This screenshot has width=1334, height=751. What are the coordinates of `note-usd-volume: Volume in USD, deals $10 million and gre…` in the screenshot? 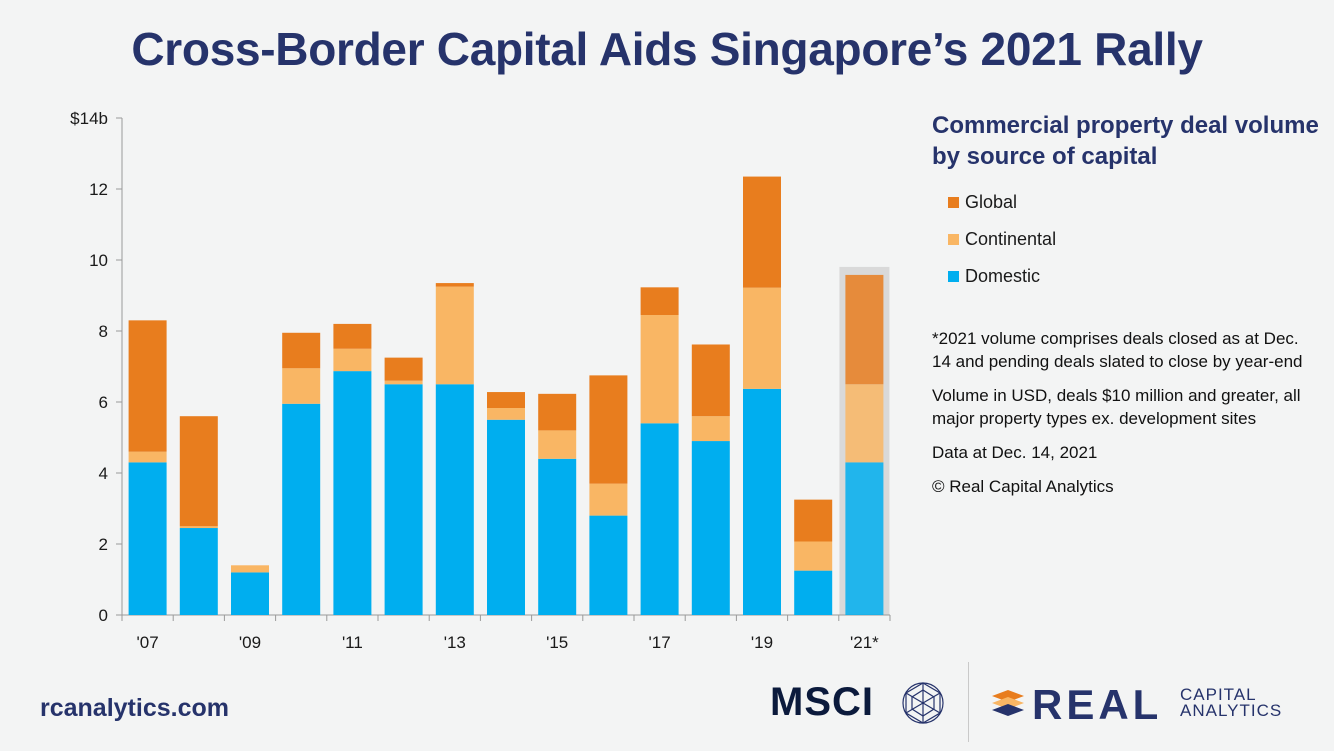 It's located at (1116, 407).